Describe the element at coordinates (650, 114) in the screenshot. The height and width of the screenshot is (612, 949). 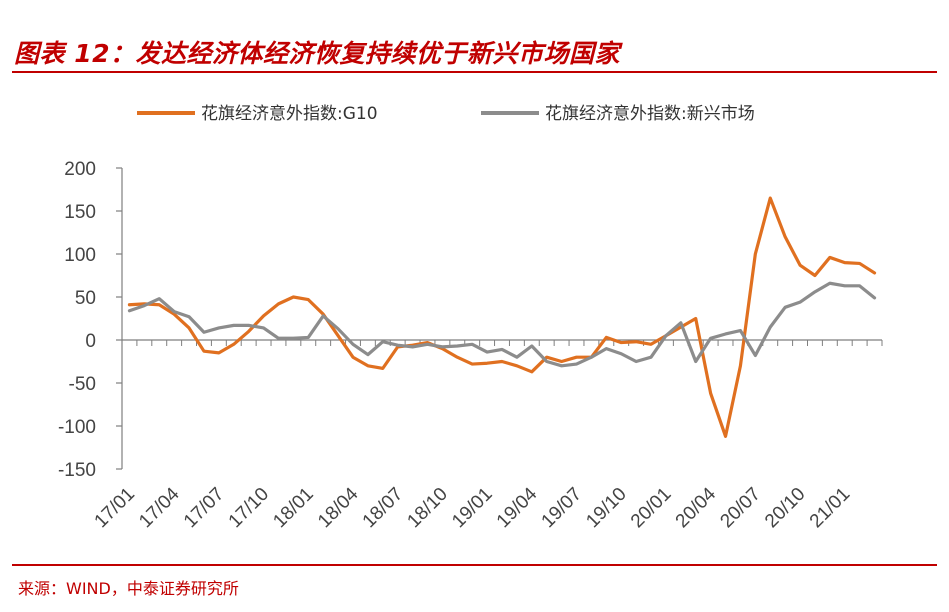
I see `legend-label-em: 花旗经济意外指数:新兴市场` at that location.